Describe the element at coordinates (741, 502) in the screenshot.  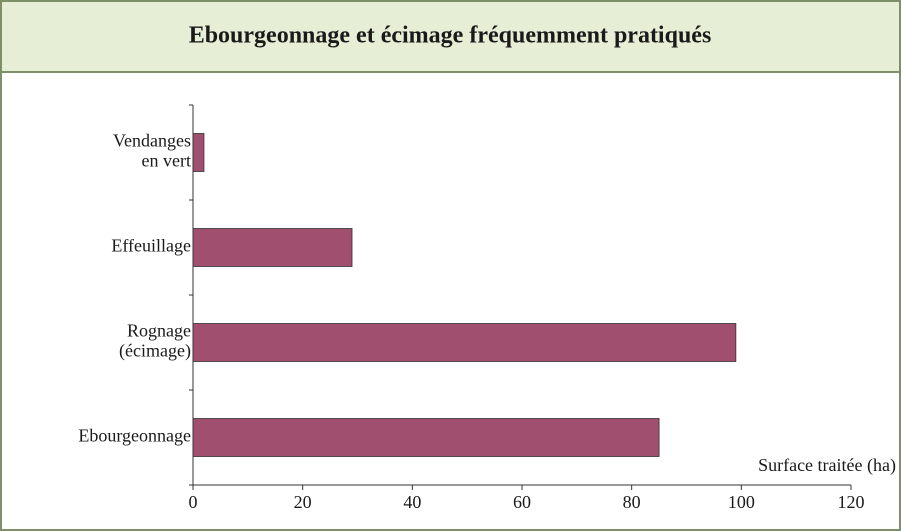
I see `x-tick-label: 100` at that location.